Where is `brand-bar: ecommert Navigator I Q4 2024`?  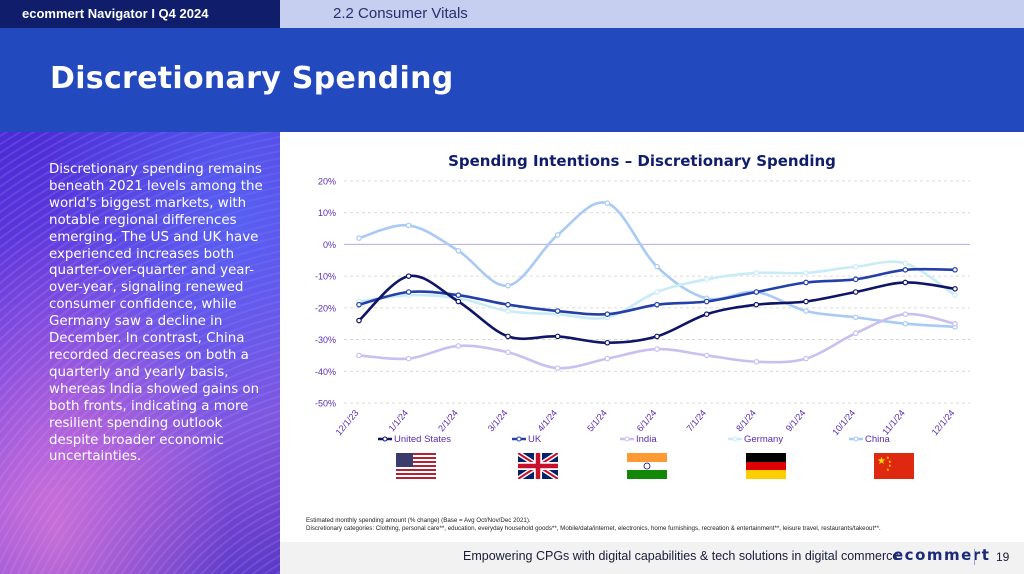
brand-bar: ecommert Navigator I Q4 2024 is located at coordinates (140, 14).